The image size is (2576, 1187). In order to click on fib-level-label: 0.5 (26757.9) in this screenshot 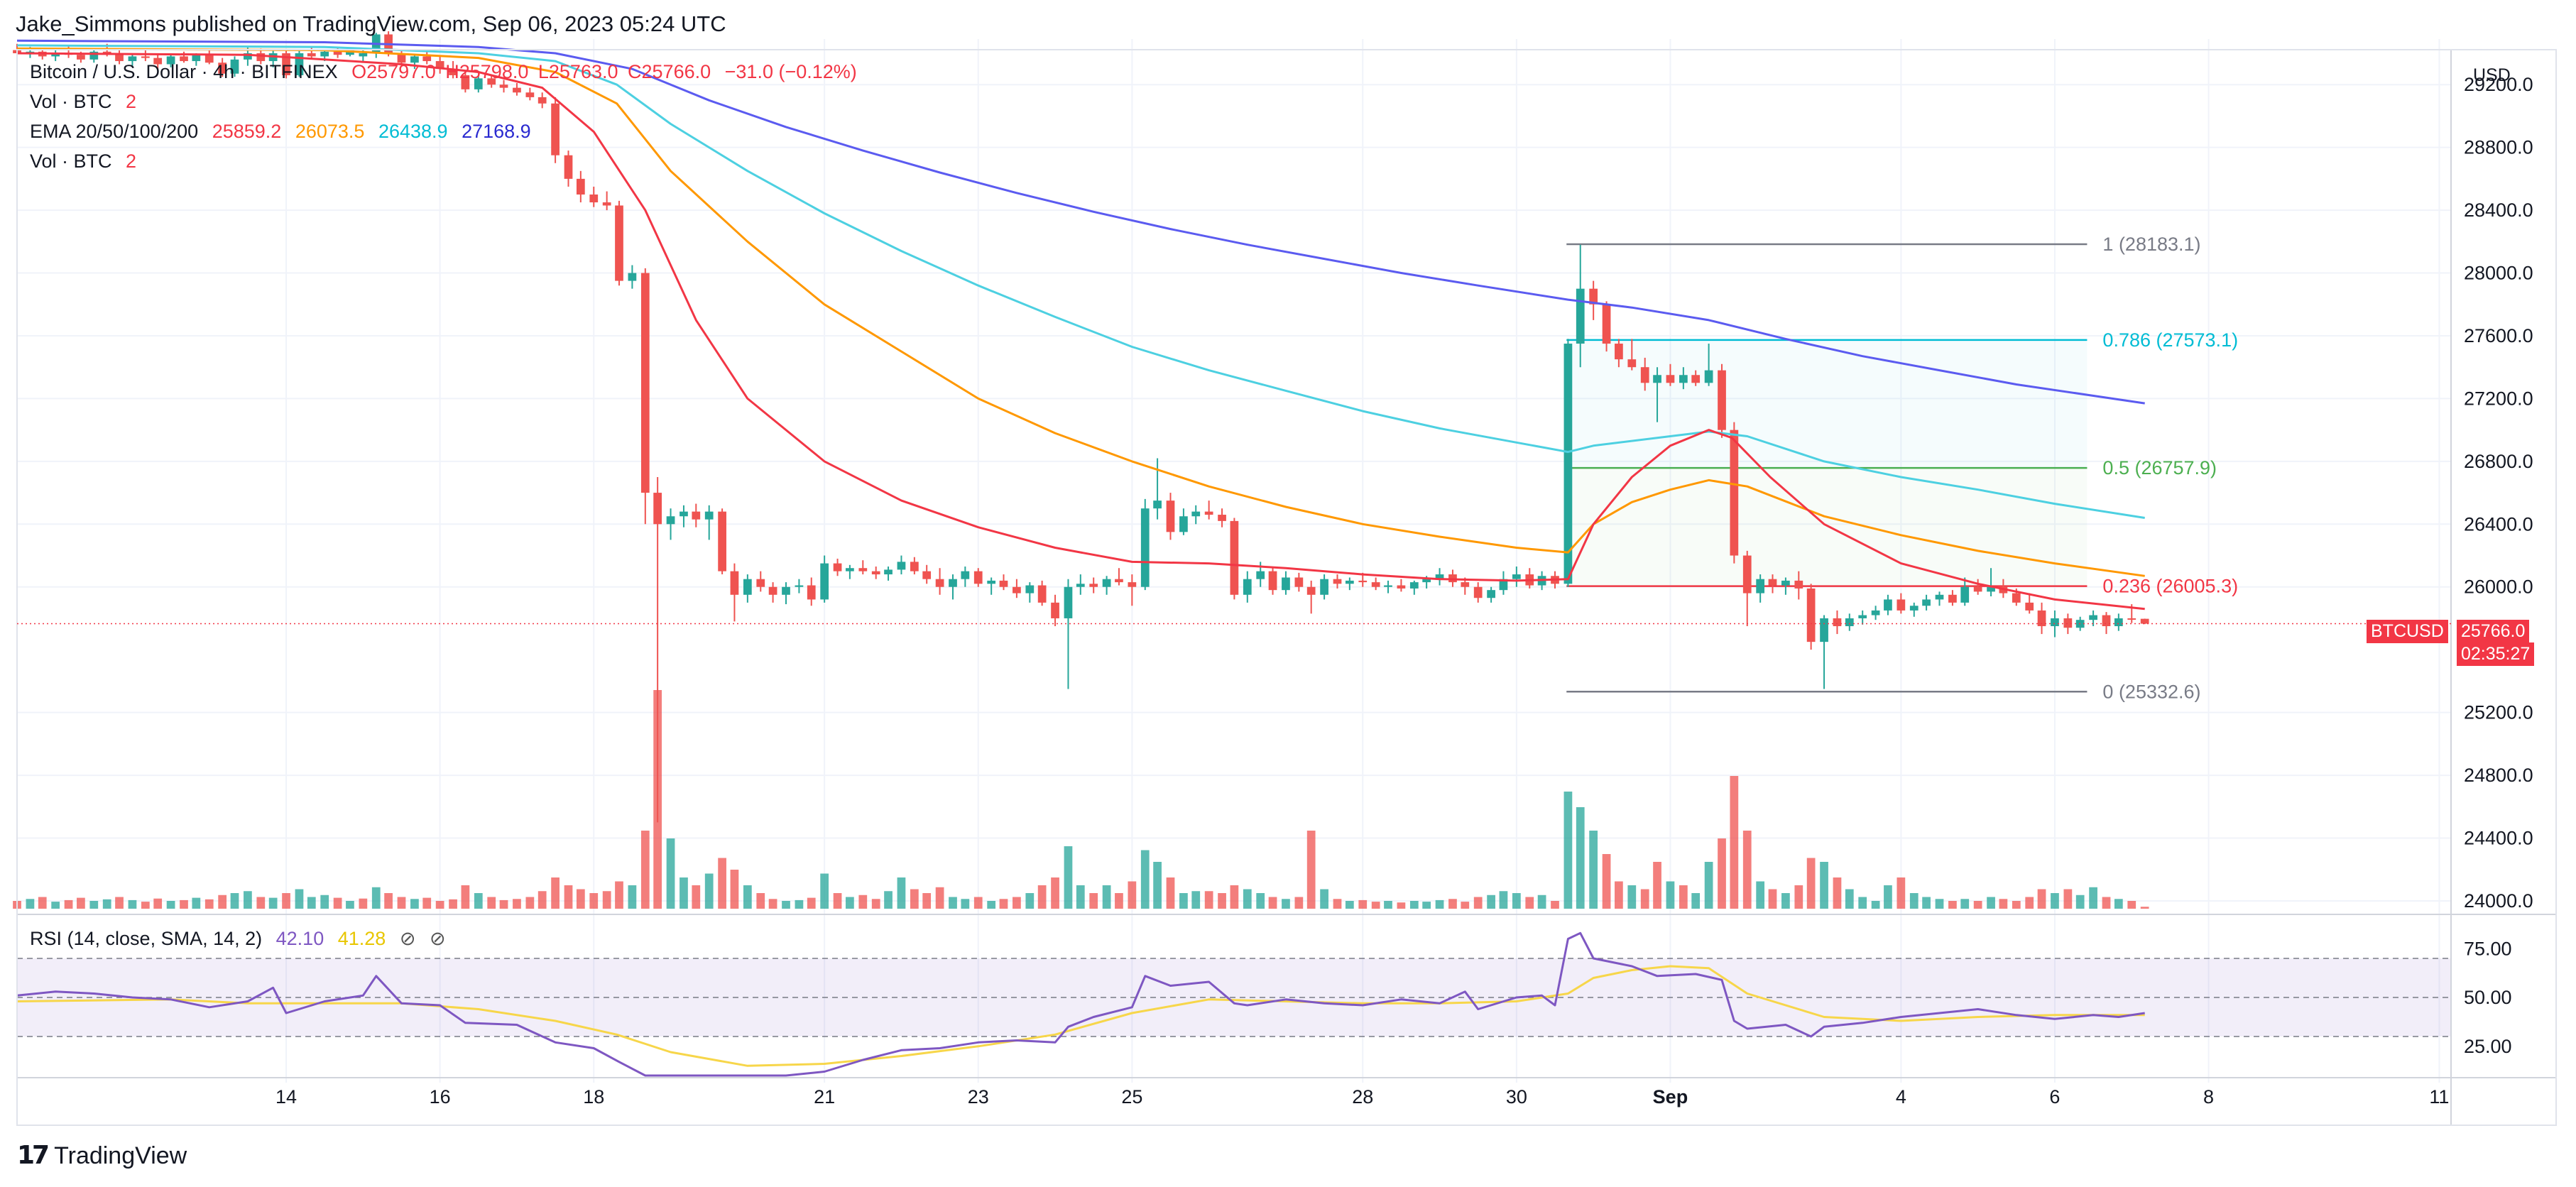, I will do `click(2159, 467)`.